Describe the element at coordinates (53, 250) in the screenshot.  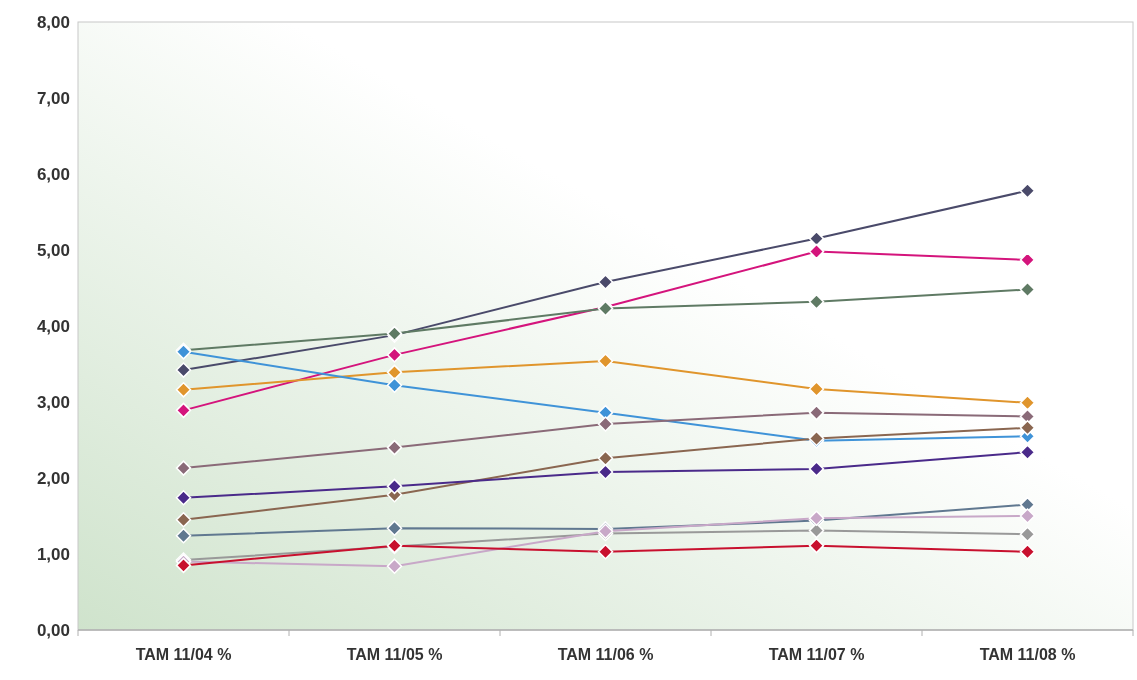
I see `y-tick-label: 5,00` at that location.